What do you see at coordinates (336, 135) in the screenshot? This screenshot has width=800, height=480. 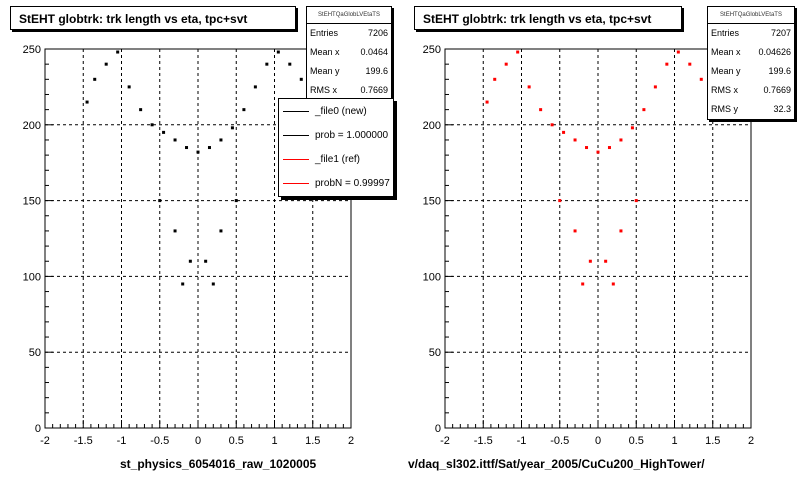 I see `legend-item-prob: prob = 1.000000` at bounding box center [336, 135].